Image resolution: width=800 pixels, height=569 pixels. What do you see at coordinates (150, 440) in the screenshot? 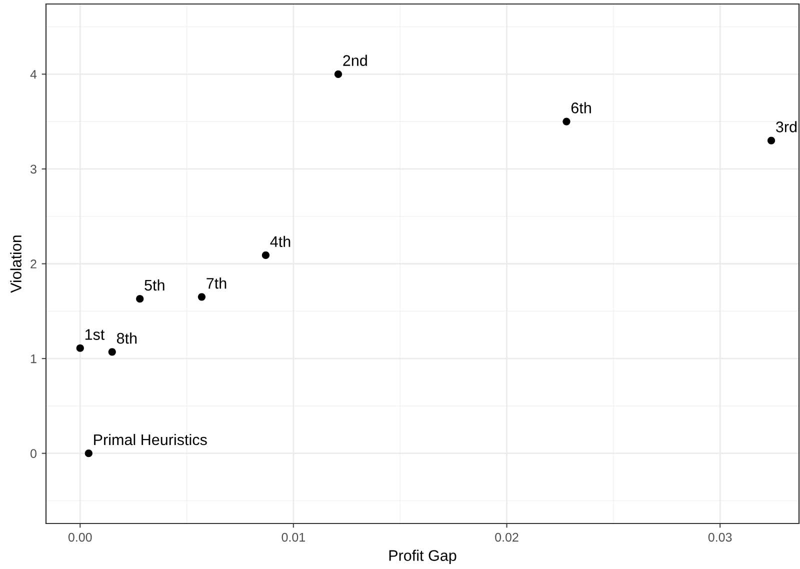
I see `annotation: Primal Heuristics` at bounding box center [150, 440].